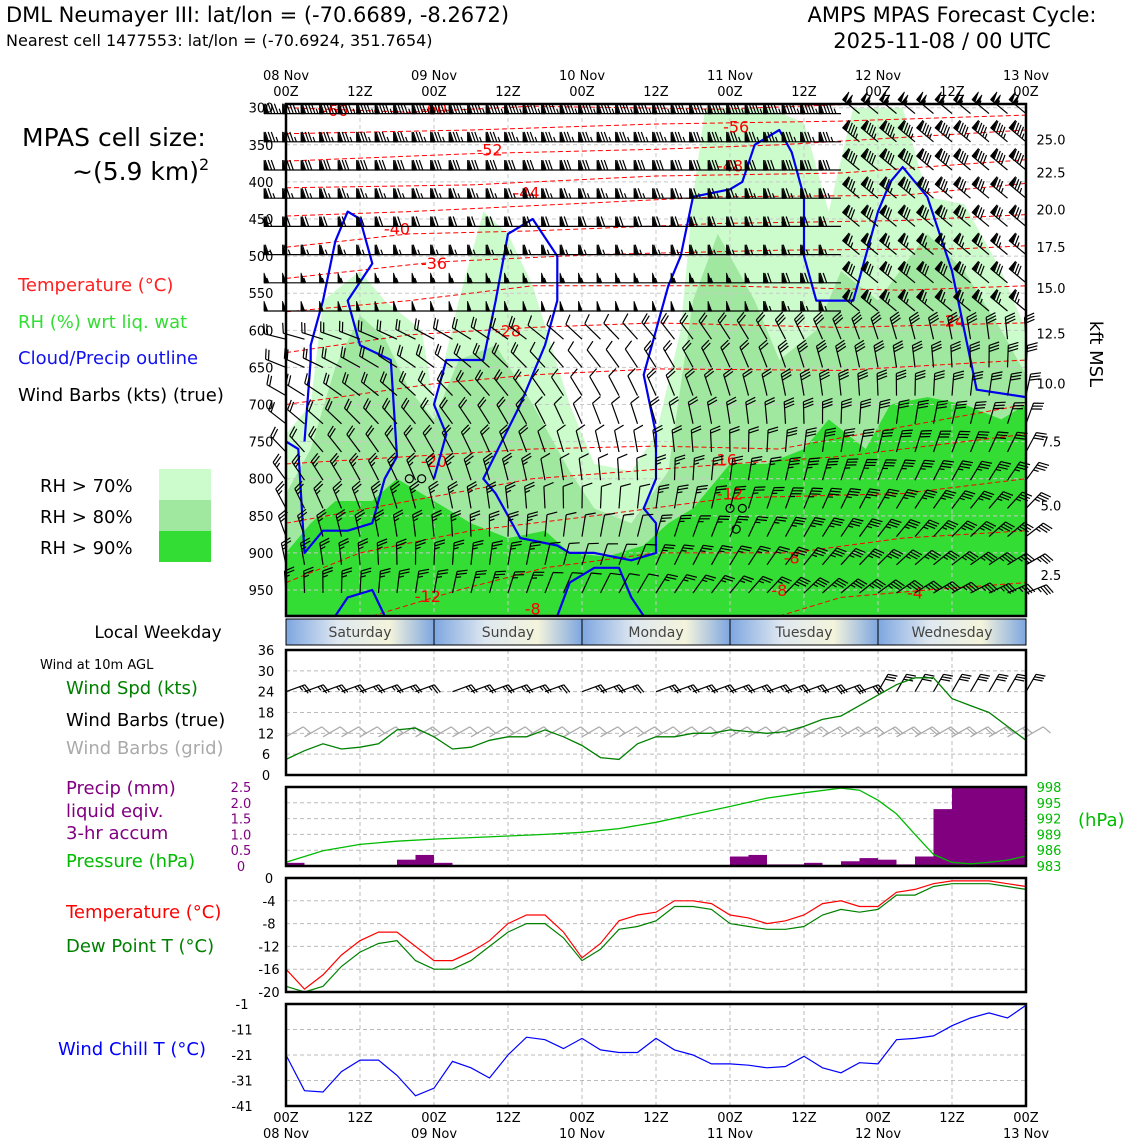  Describe the element at coordinates (739, 861) in the screenshot. I see `precip-bar` at that location.